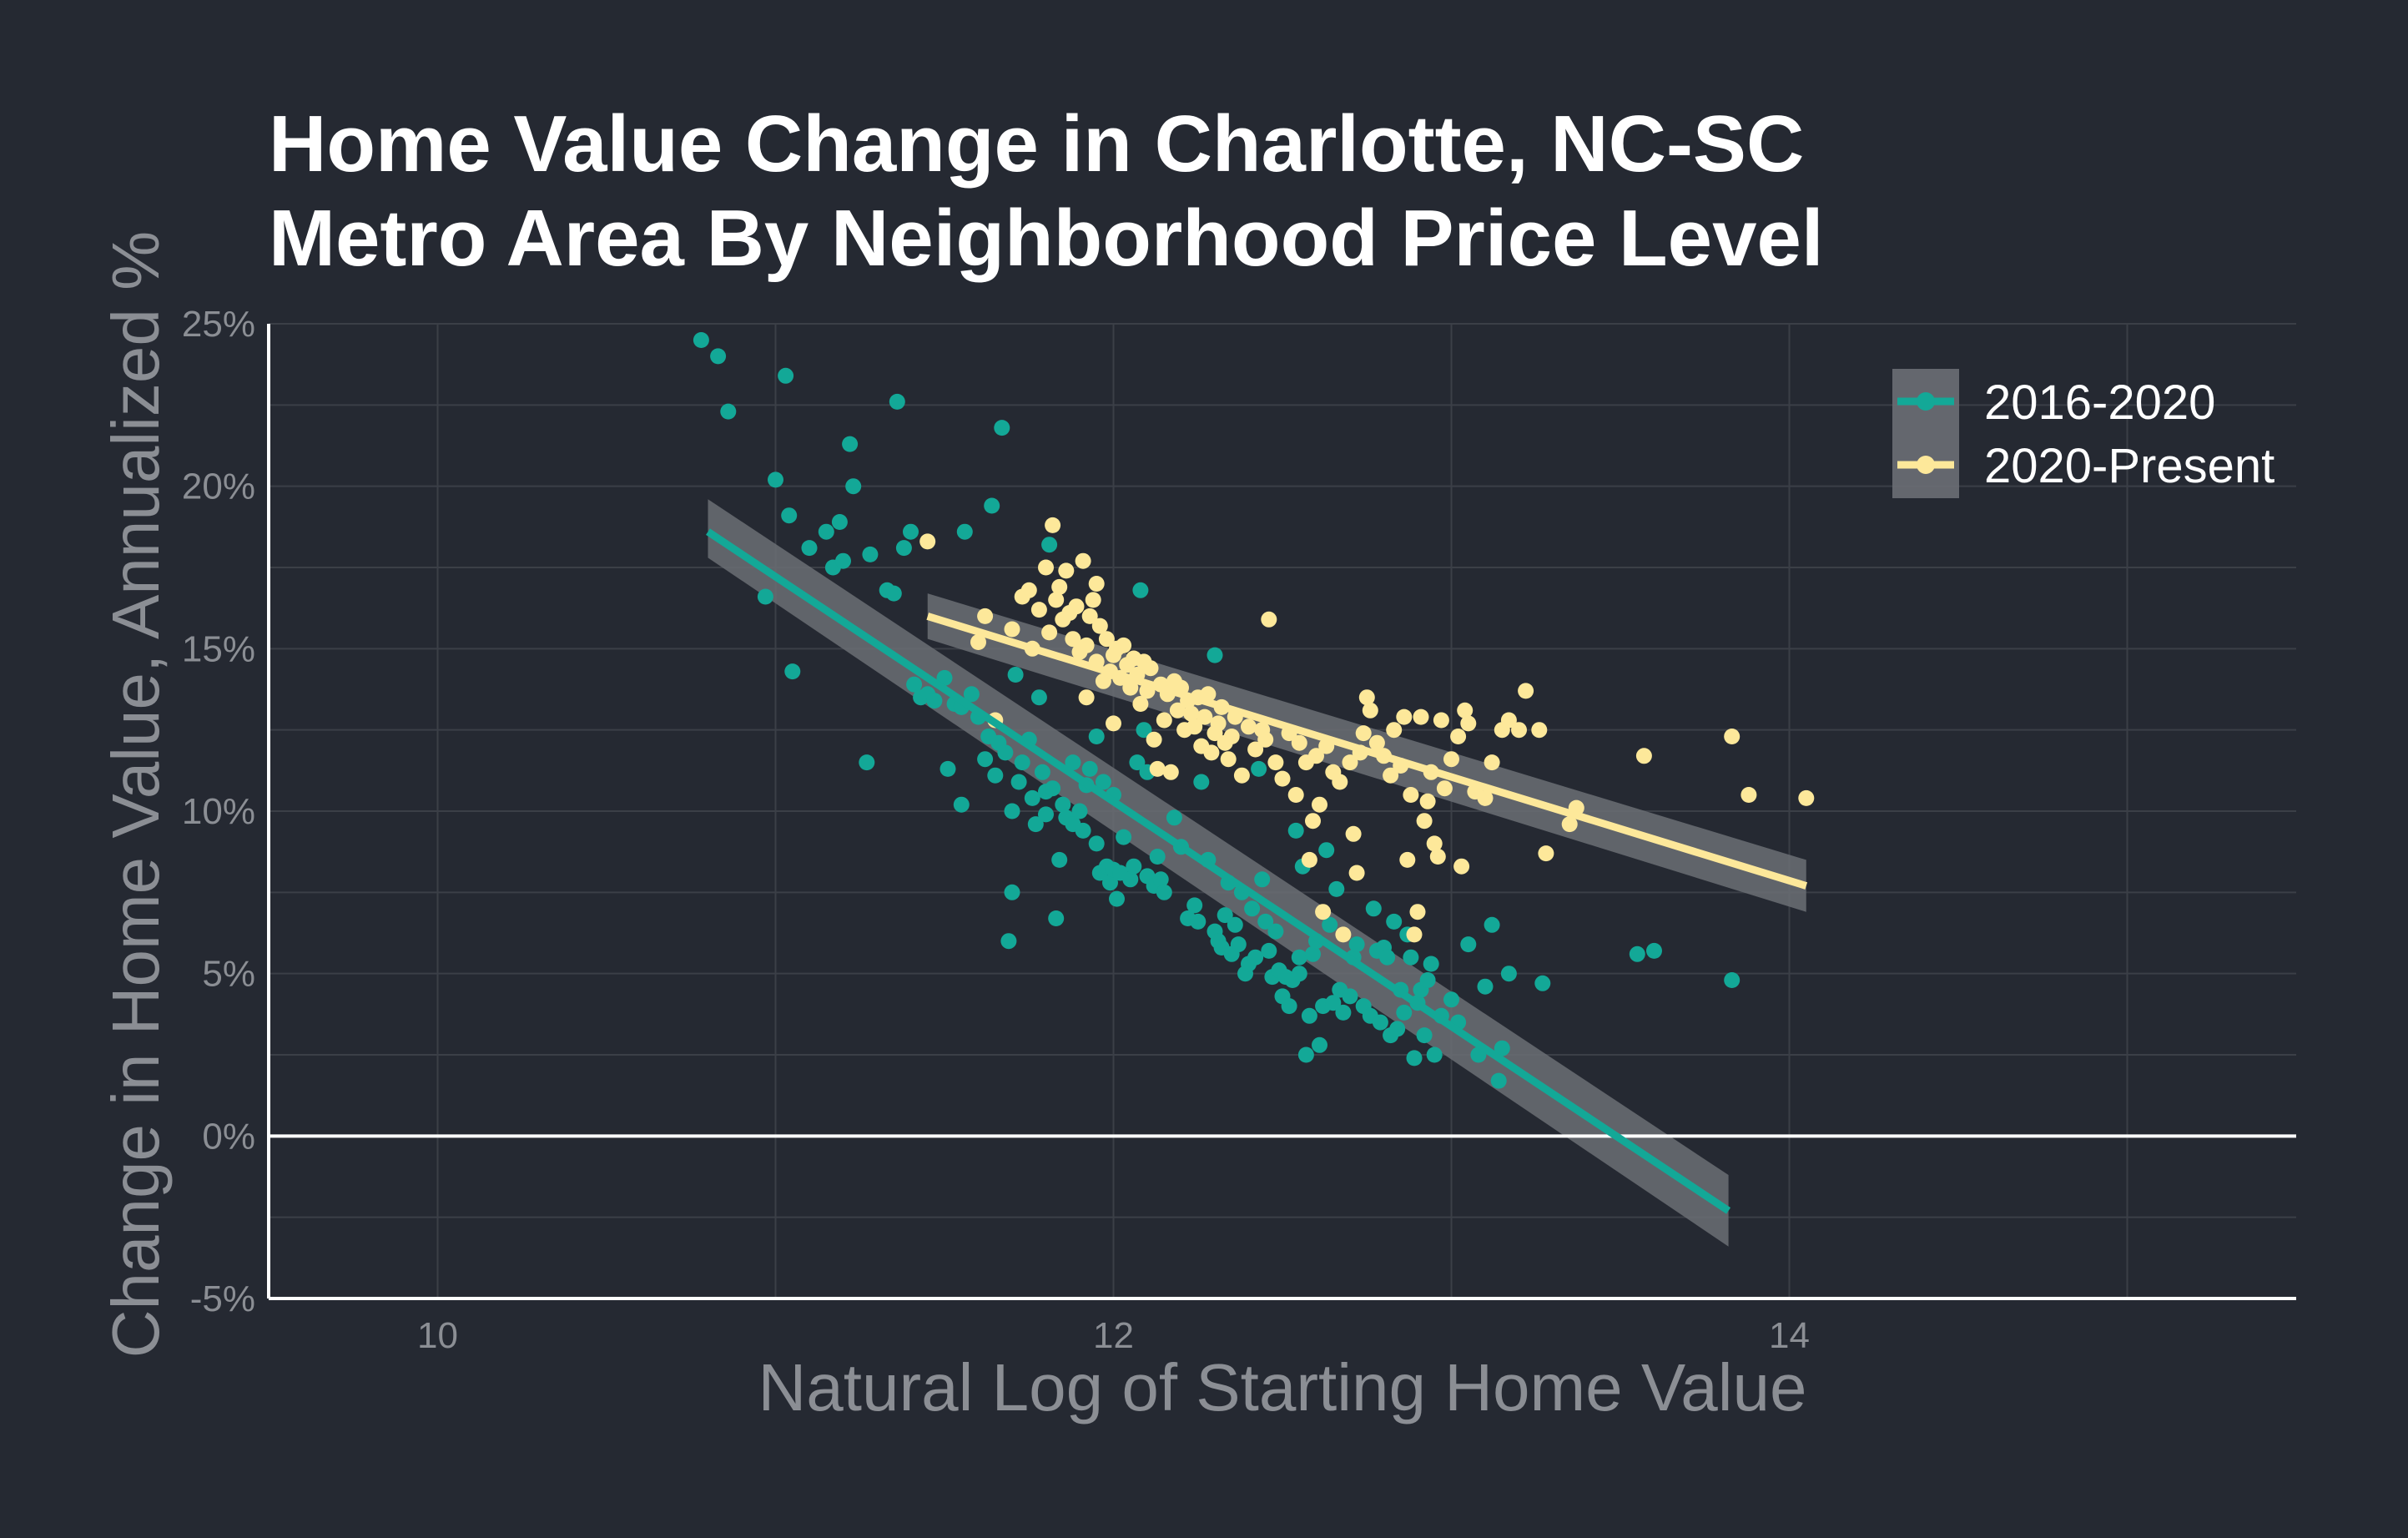 The image size is (2408, 1538). I want to click on chart-title-line-1: Home Value Change in Charlotte, NC-SC, so click(1036, 144).